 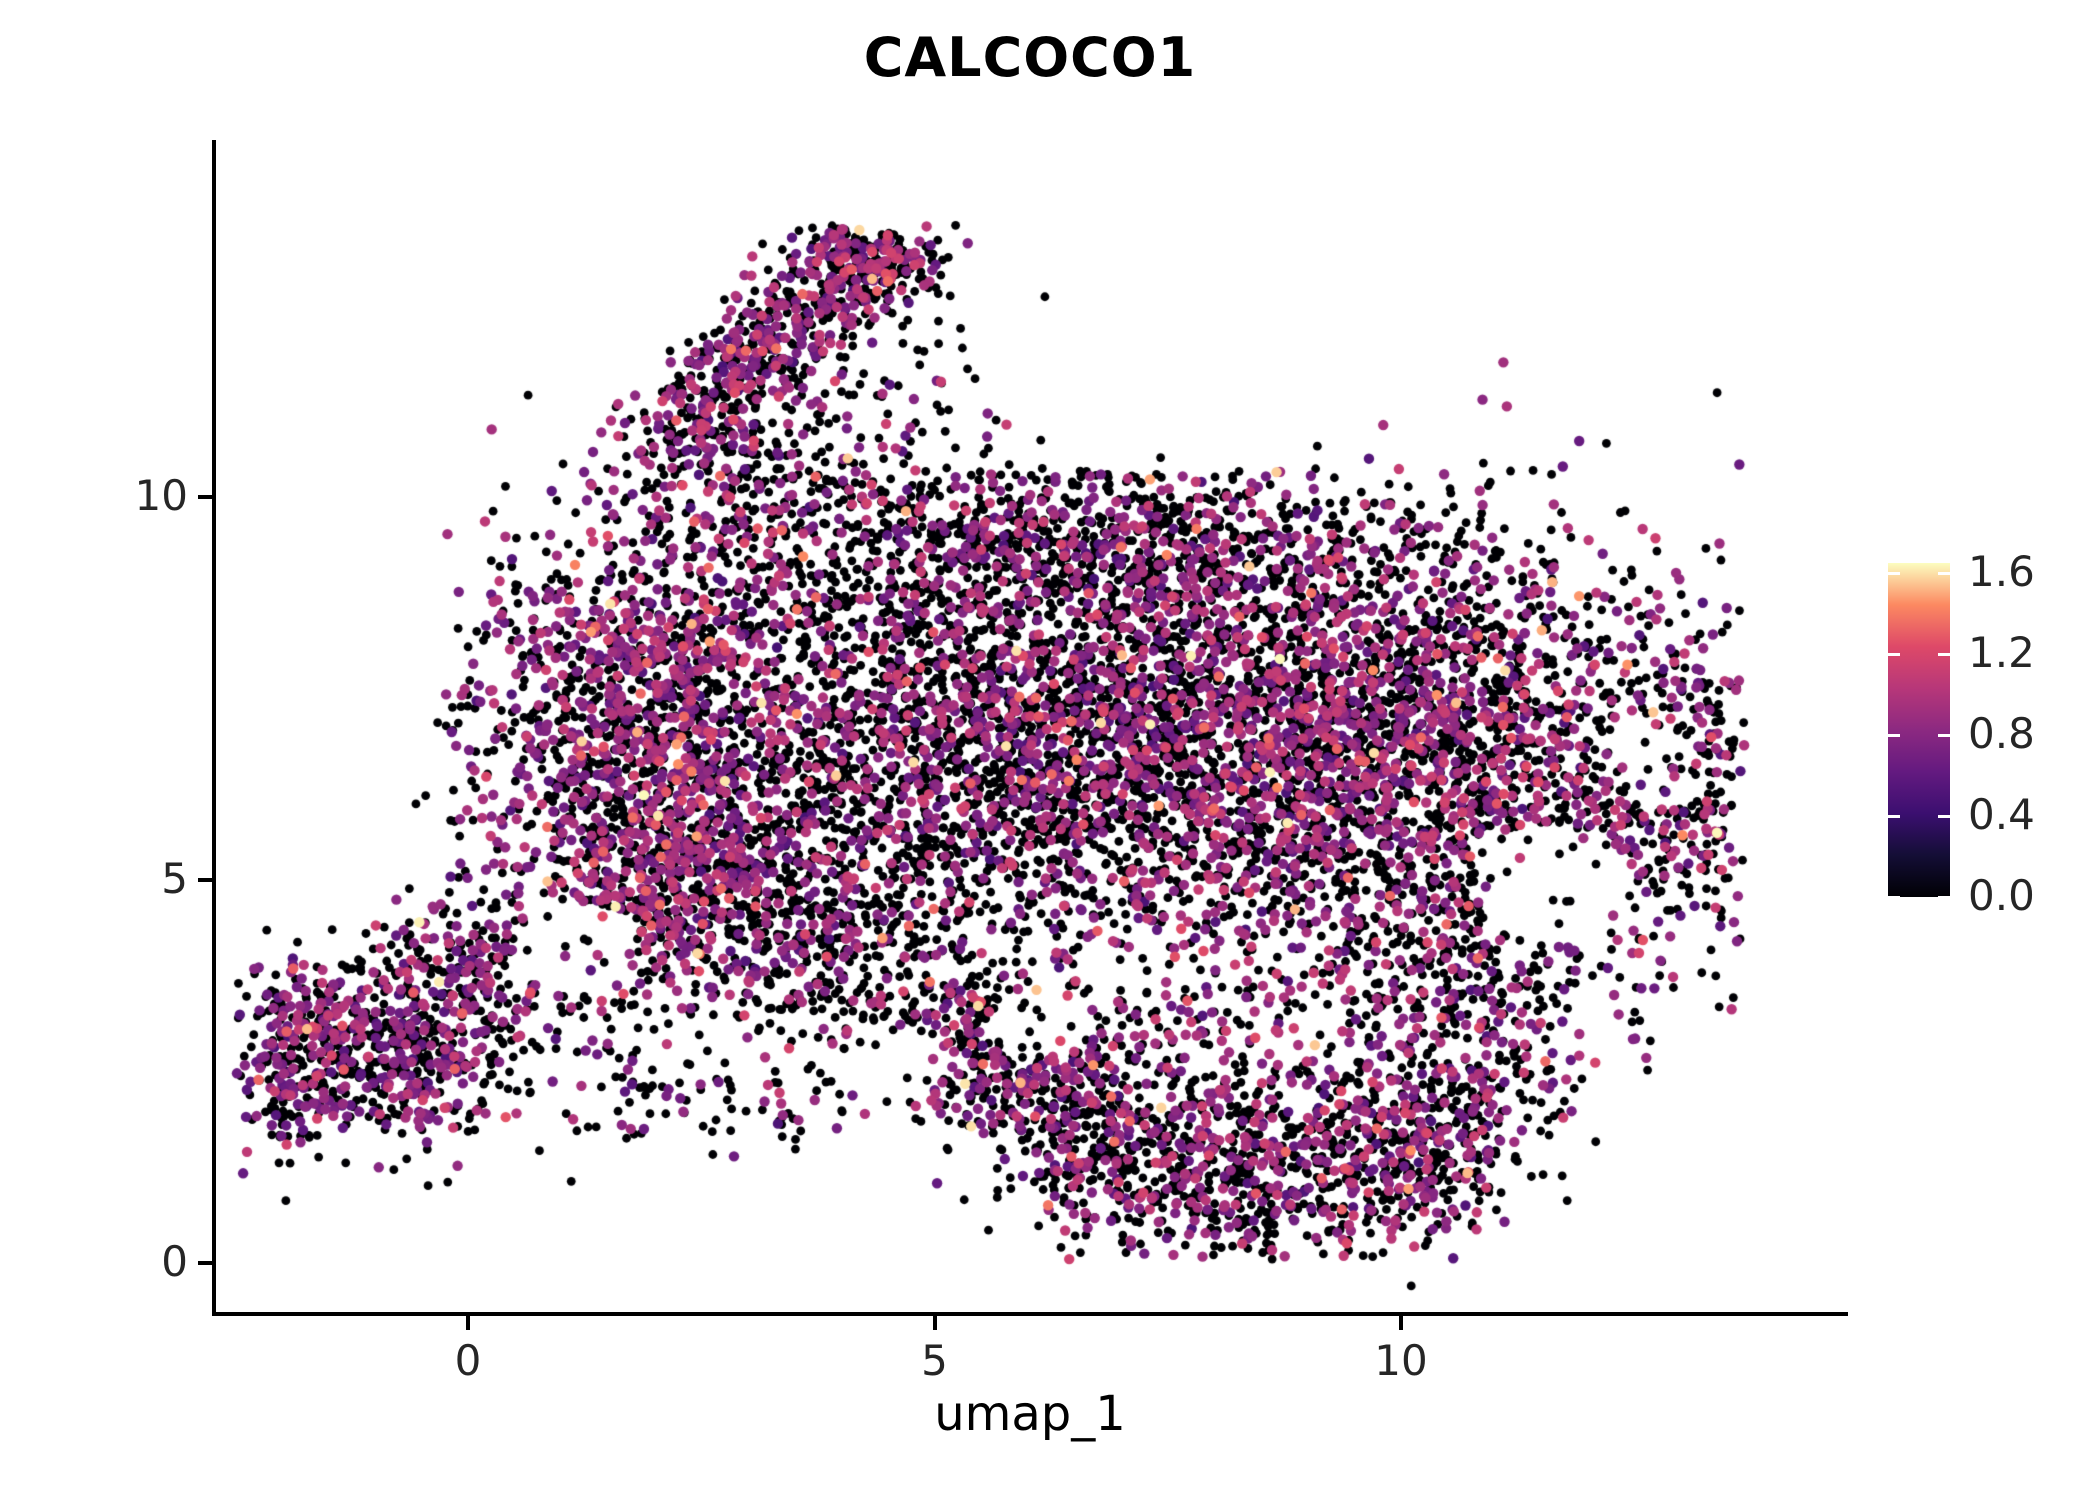 I want to click on colorbar-gradient, so click(x=1919, y=730).